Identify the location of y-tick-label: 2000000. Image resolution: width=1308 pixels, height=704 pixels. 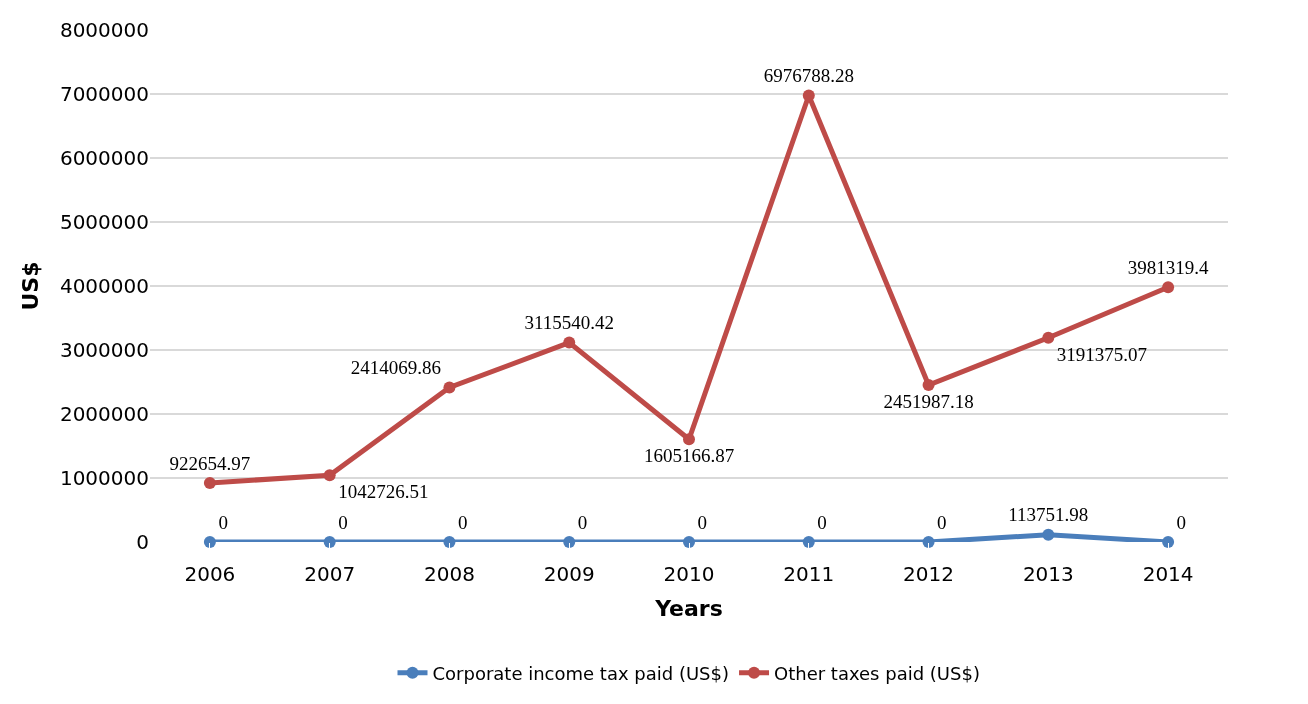
(104, 414).